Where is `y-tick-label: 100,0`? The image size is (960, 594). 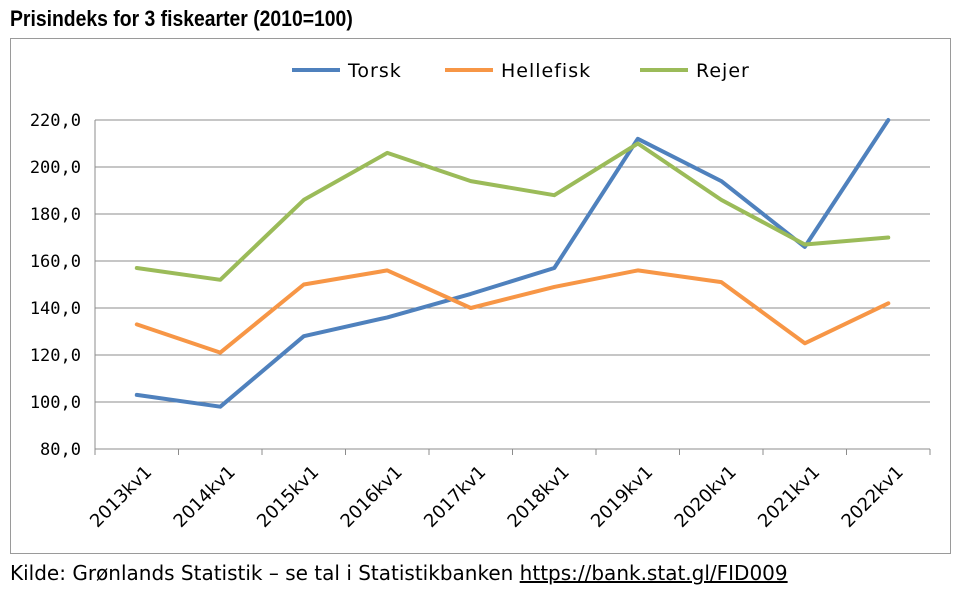 y-tick-label: 100,0 is located at coordinates (55, 403).